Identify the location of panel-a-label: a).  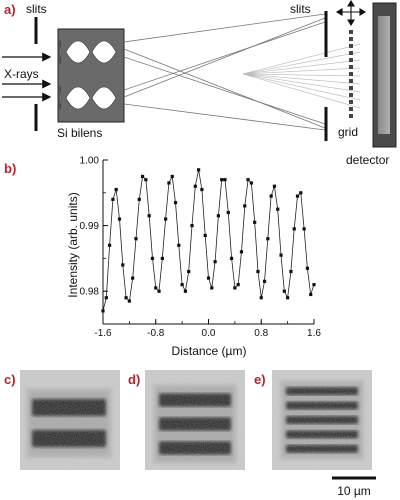
(10, 9).